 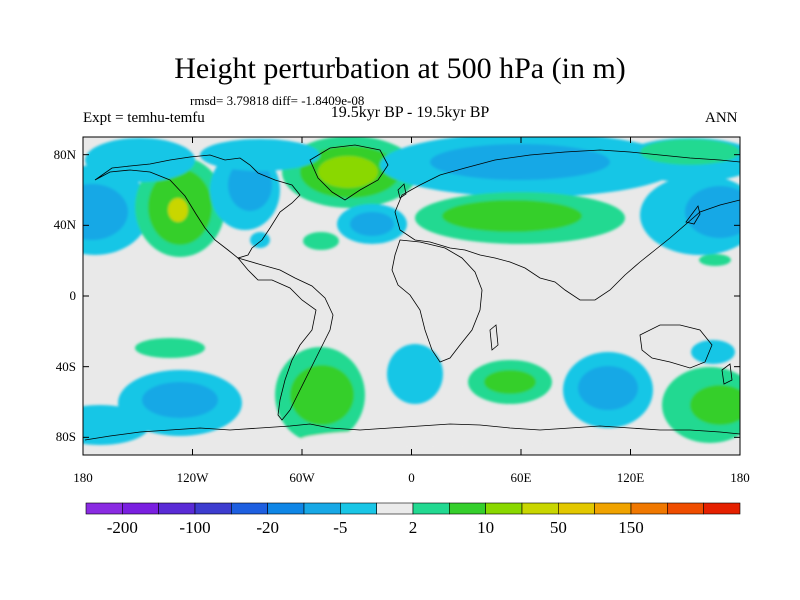 I want to click on experiment-label: Expt = temhu-temfu, so click(x=144, y=118).